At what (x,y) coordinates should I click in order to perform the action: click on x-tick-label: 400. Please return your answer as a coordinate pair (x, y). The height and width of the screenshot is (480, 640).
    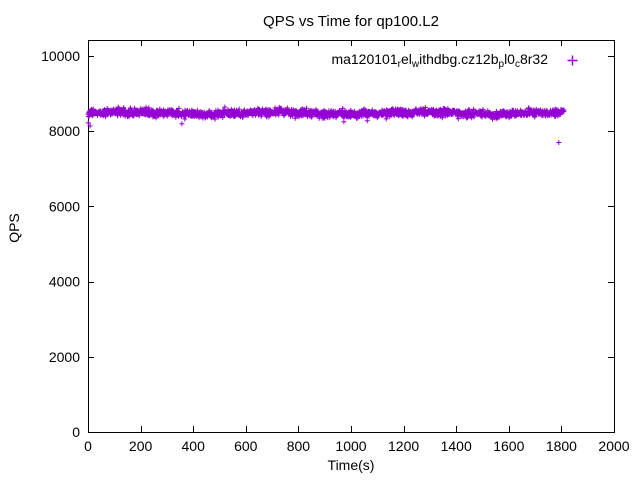
    Looking at the image, I should click on (194, 446).